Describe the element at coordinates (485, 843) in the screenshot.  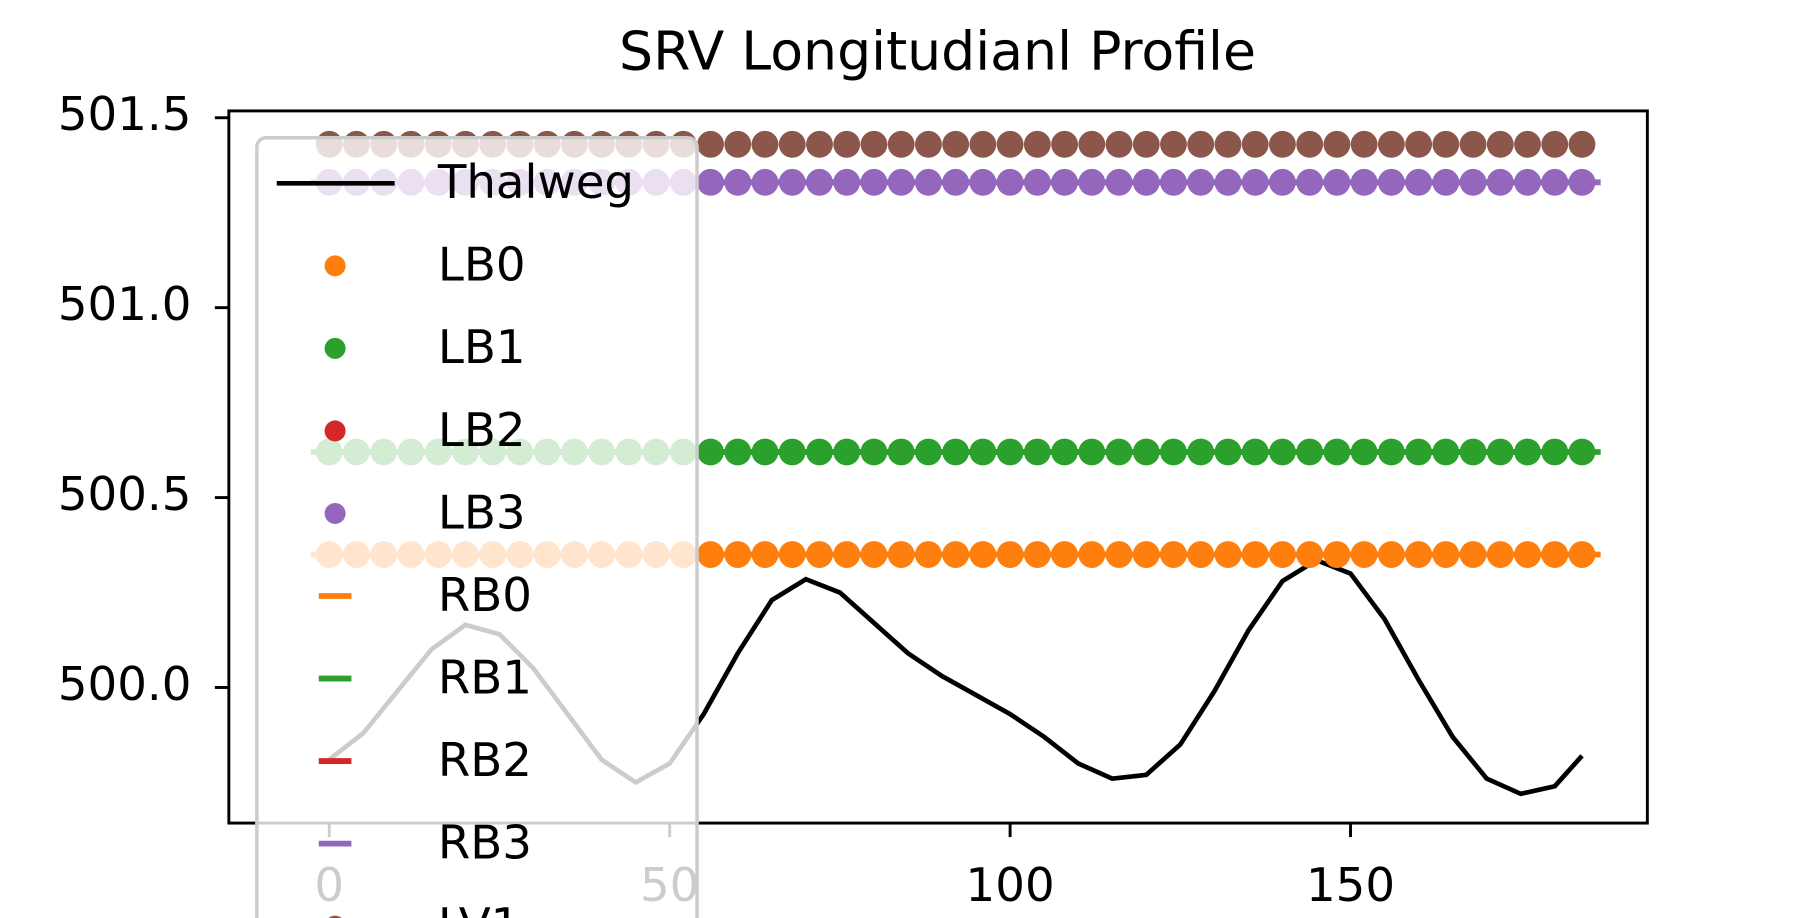
I see `legend-label: RB3` at that location.